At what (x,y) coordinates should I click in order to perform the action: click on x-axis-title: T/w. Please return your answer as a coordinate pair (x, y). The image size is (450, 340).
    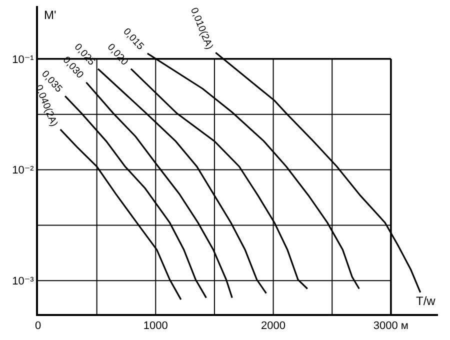
    Looking at the image, I should click on (426, 301).